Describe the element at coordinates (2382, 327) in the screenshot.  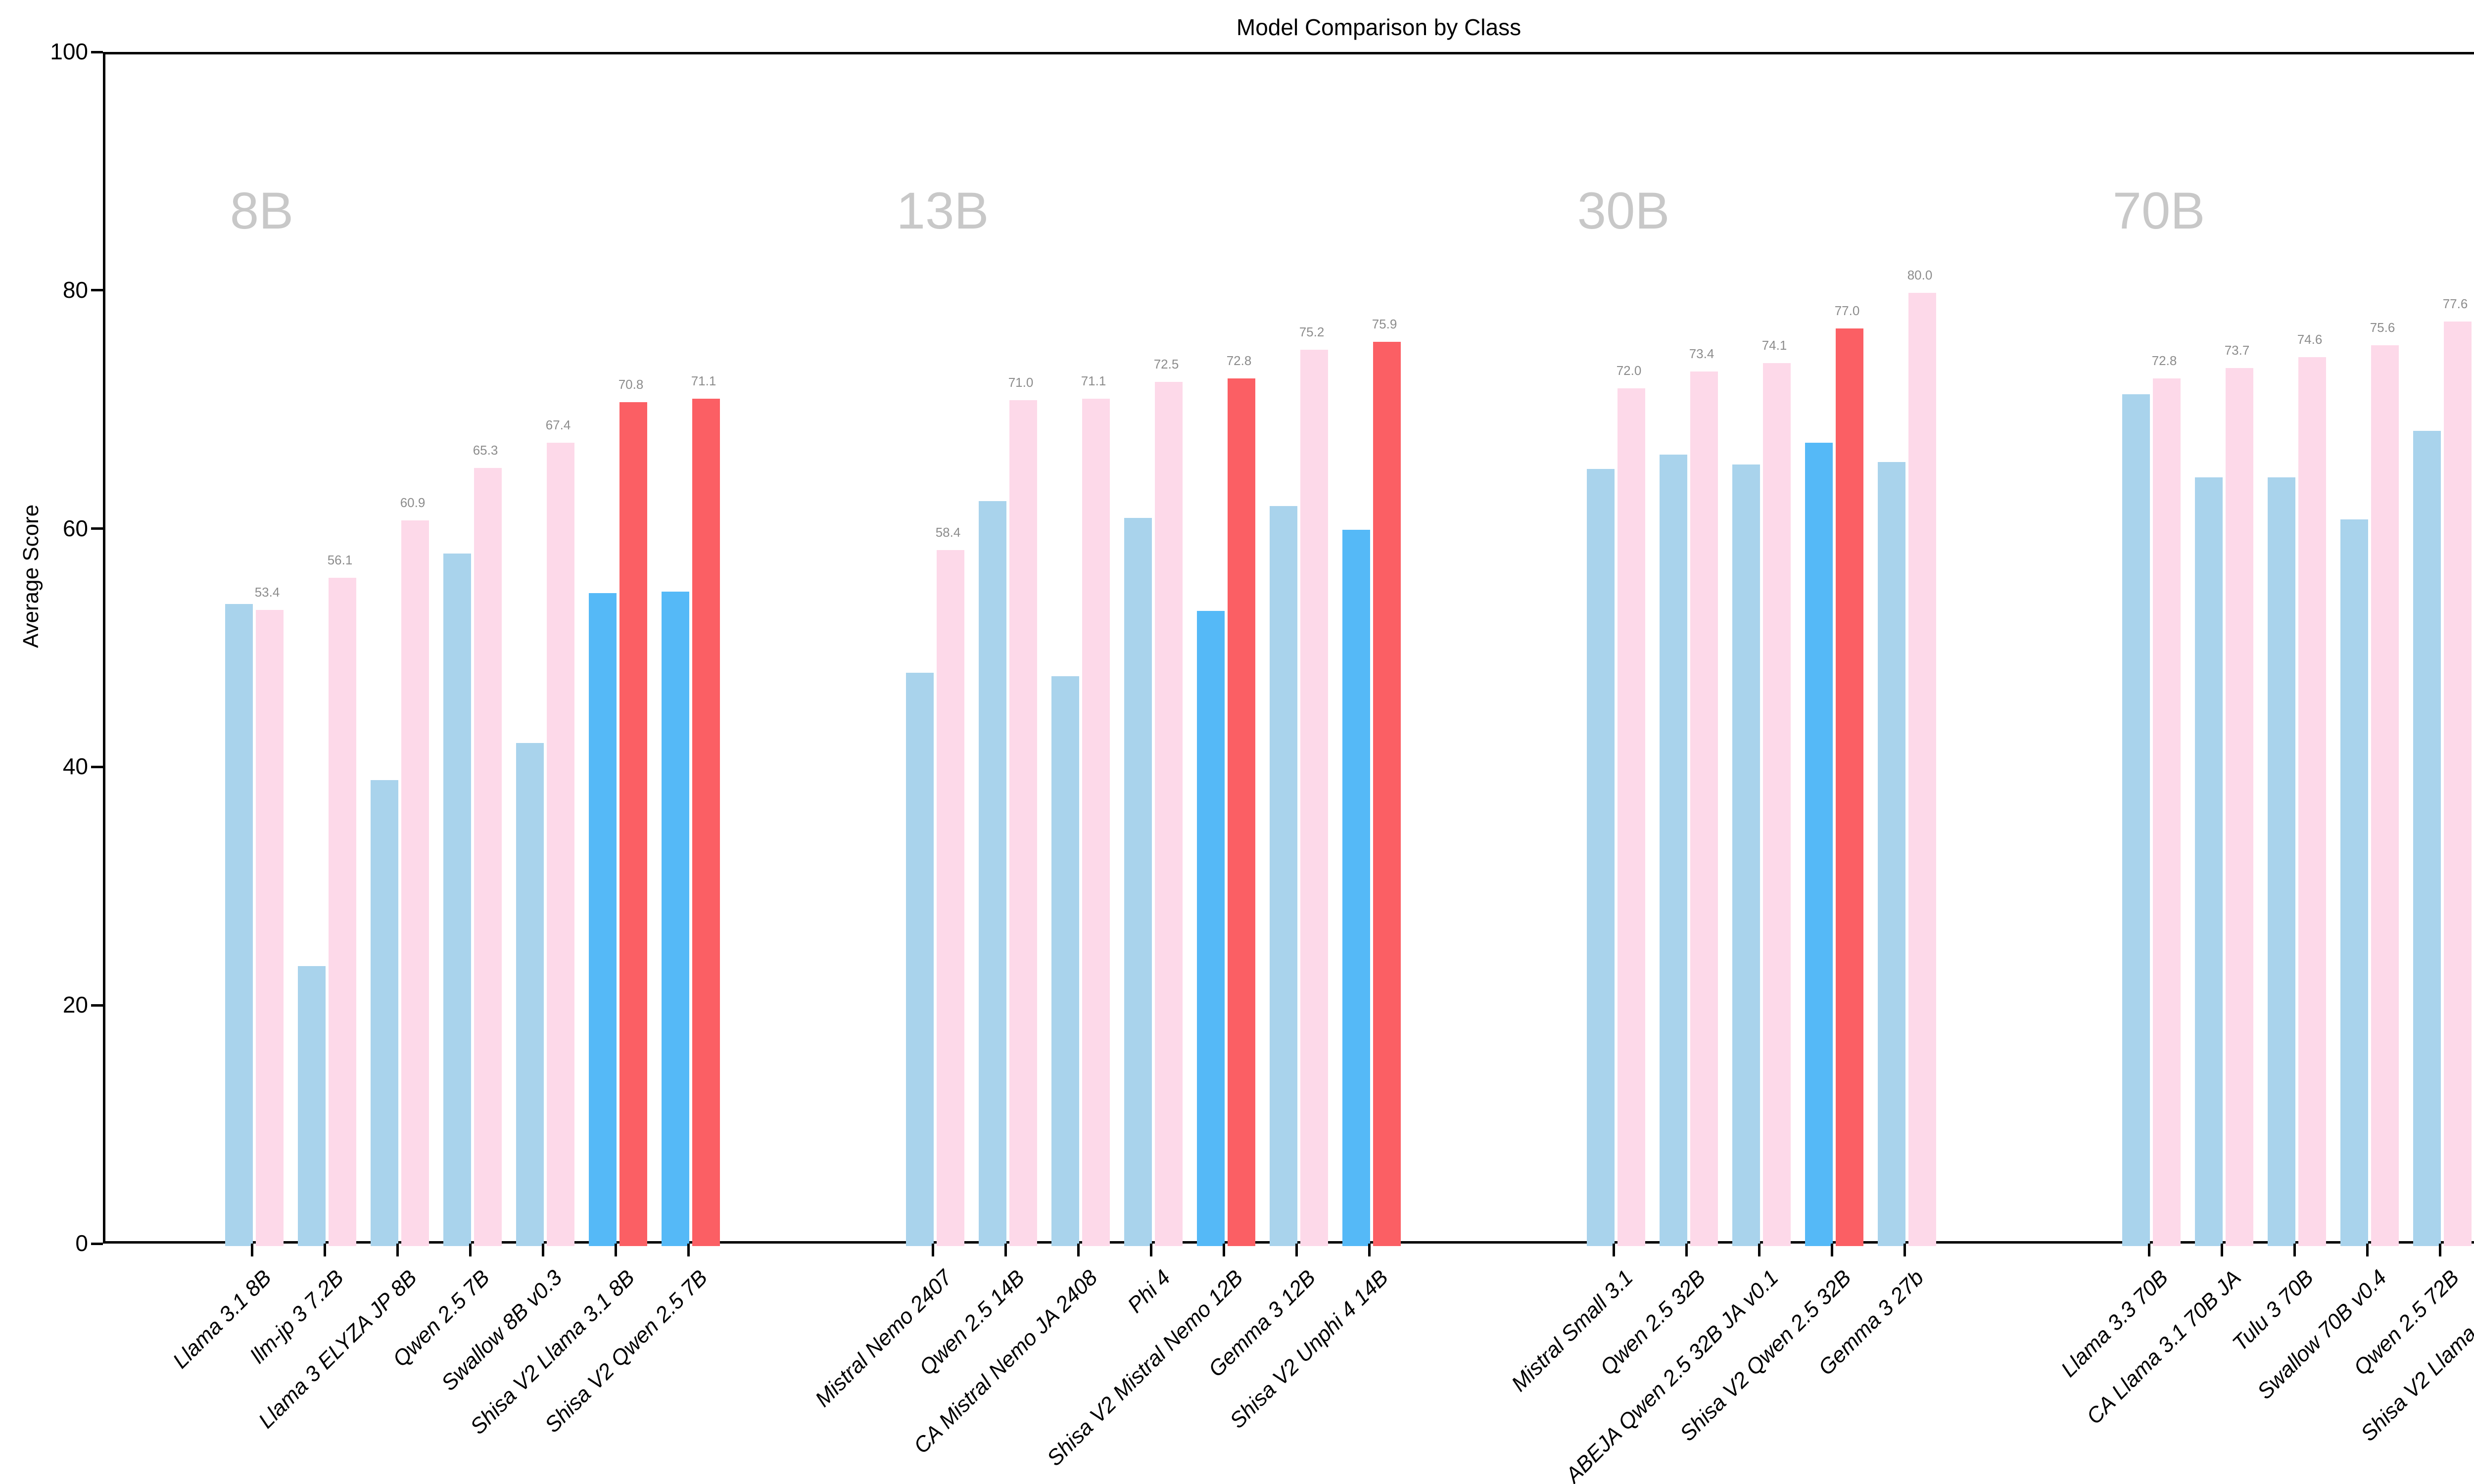
I see `bar-value-label: 75.6` at that location.